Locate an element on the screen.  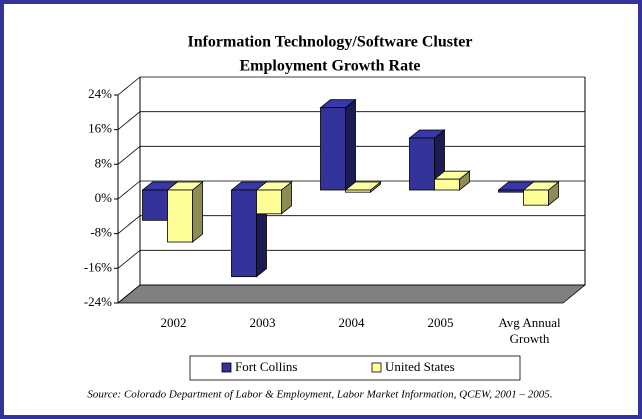
y-tick-label: -24% is located at coordinates (98, 301).